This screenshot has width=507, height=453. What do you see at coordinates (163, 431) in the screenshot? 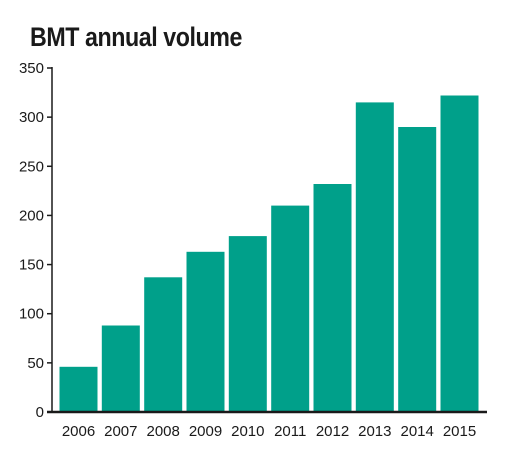
I see `x-tick-label-2008: 2008` at bounding box center [163, 431].